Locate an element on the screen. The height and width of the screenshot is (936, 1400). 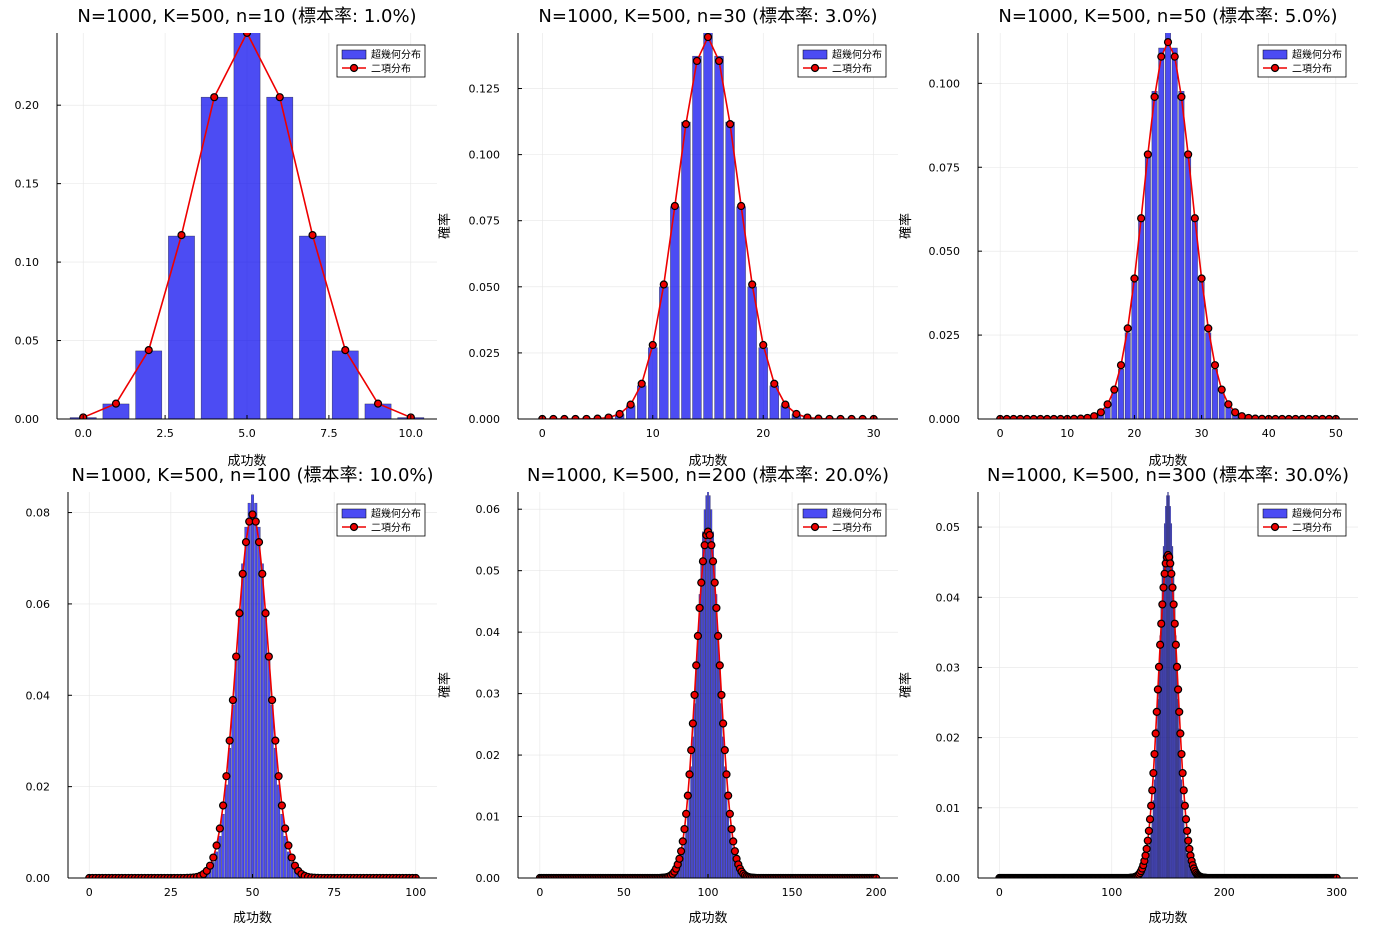
x-tick-label: 20 is located at coordinates (763, 433).